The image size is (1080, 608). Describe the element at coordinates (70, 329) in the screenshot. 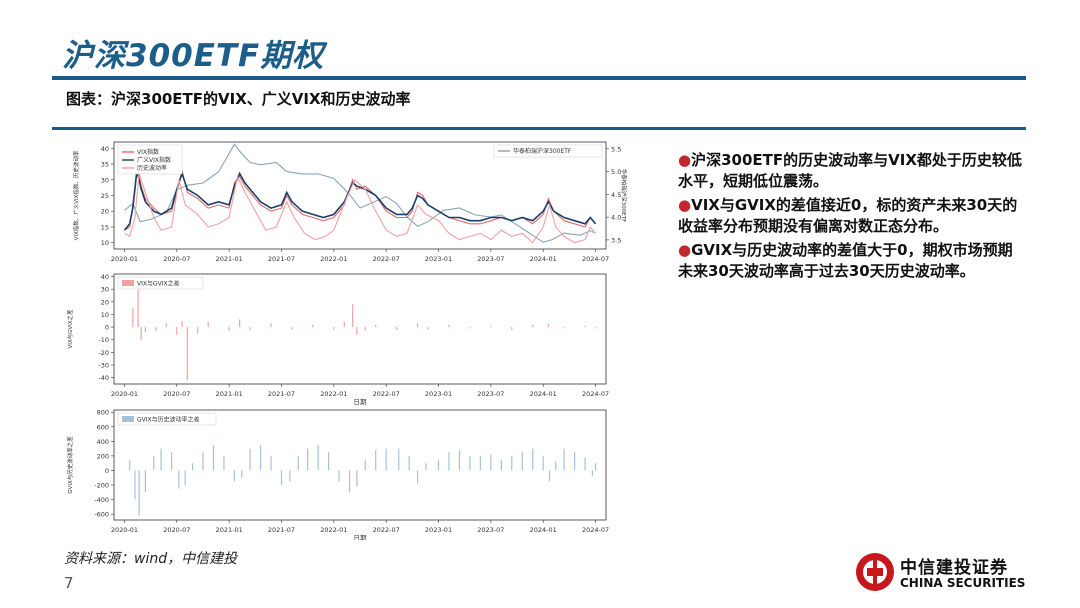

I see `y-axis-label: VIX与GVIX之差` at that location.